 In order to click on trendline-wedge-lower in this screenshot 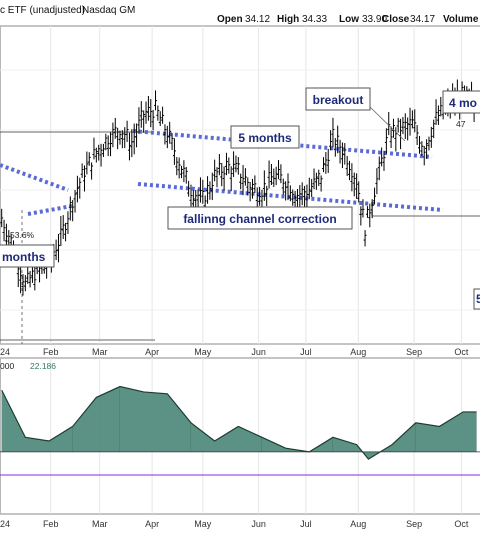, I will do `click(50, 210)`.